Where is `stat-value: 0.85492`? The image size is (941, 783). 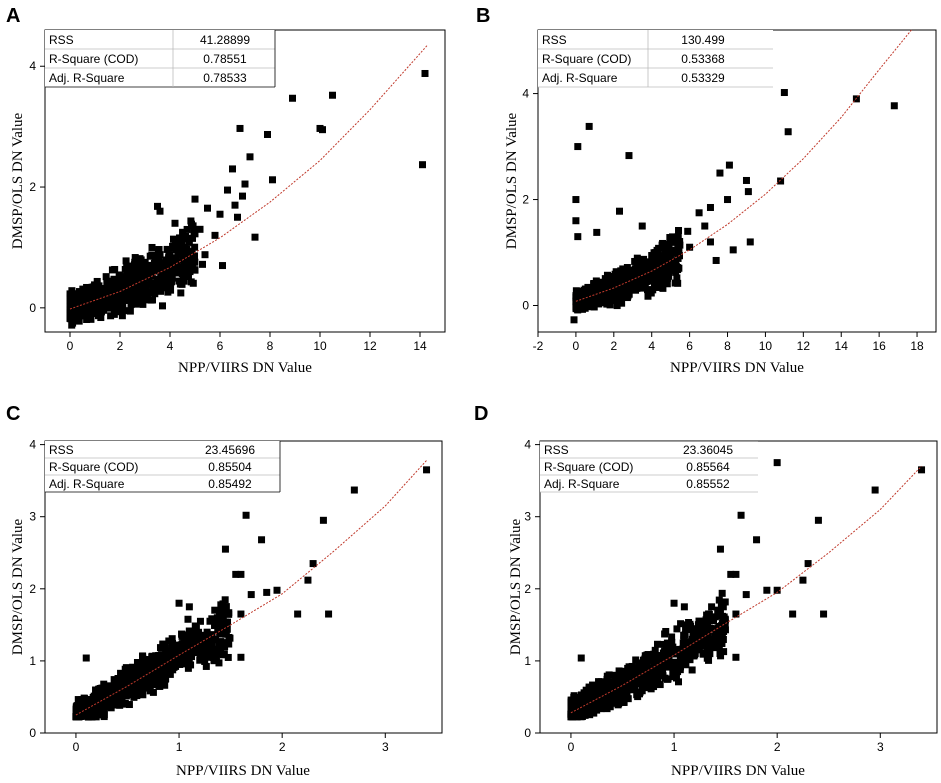 stat-value: 0.85492 is located at coordinates (230, 484).